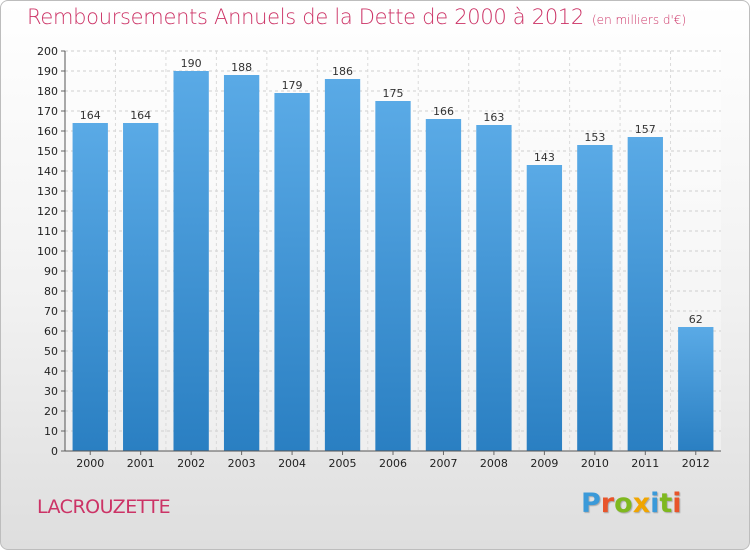  Describe the element at coordinates (47, 211) in the screenshot. I see `y-tick-label: 120` at that location.